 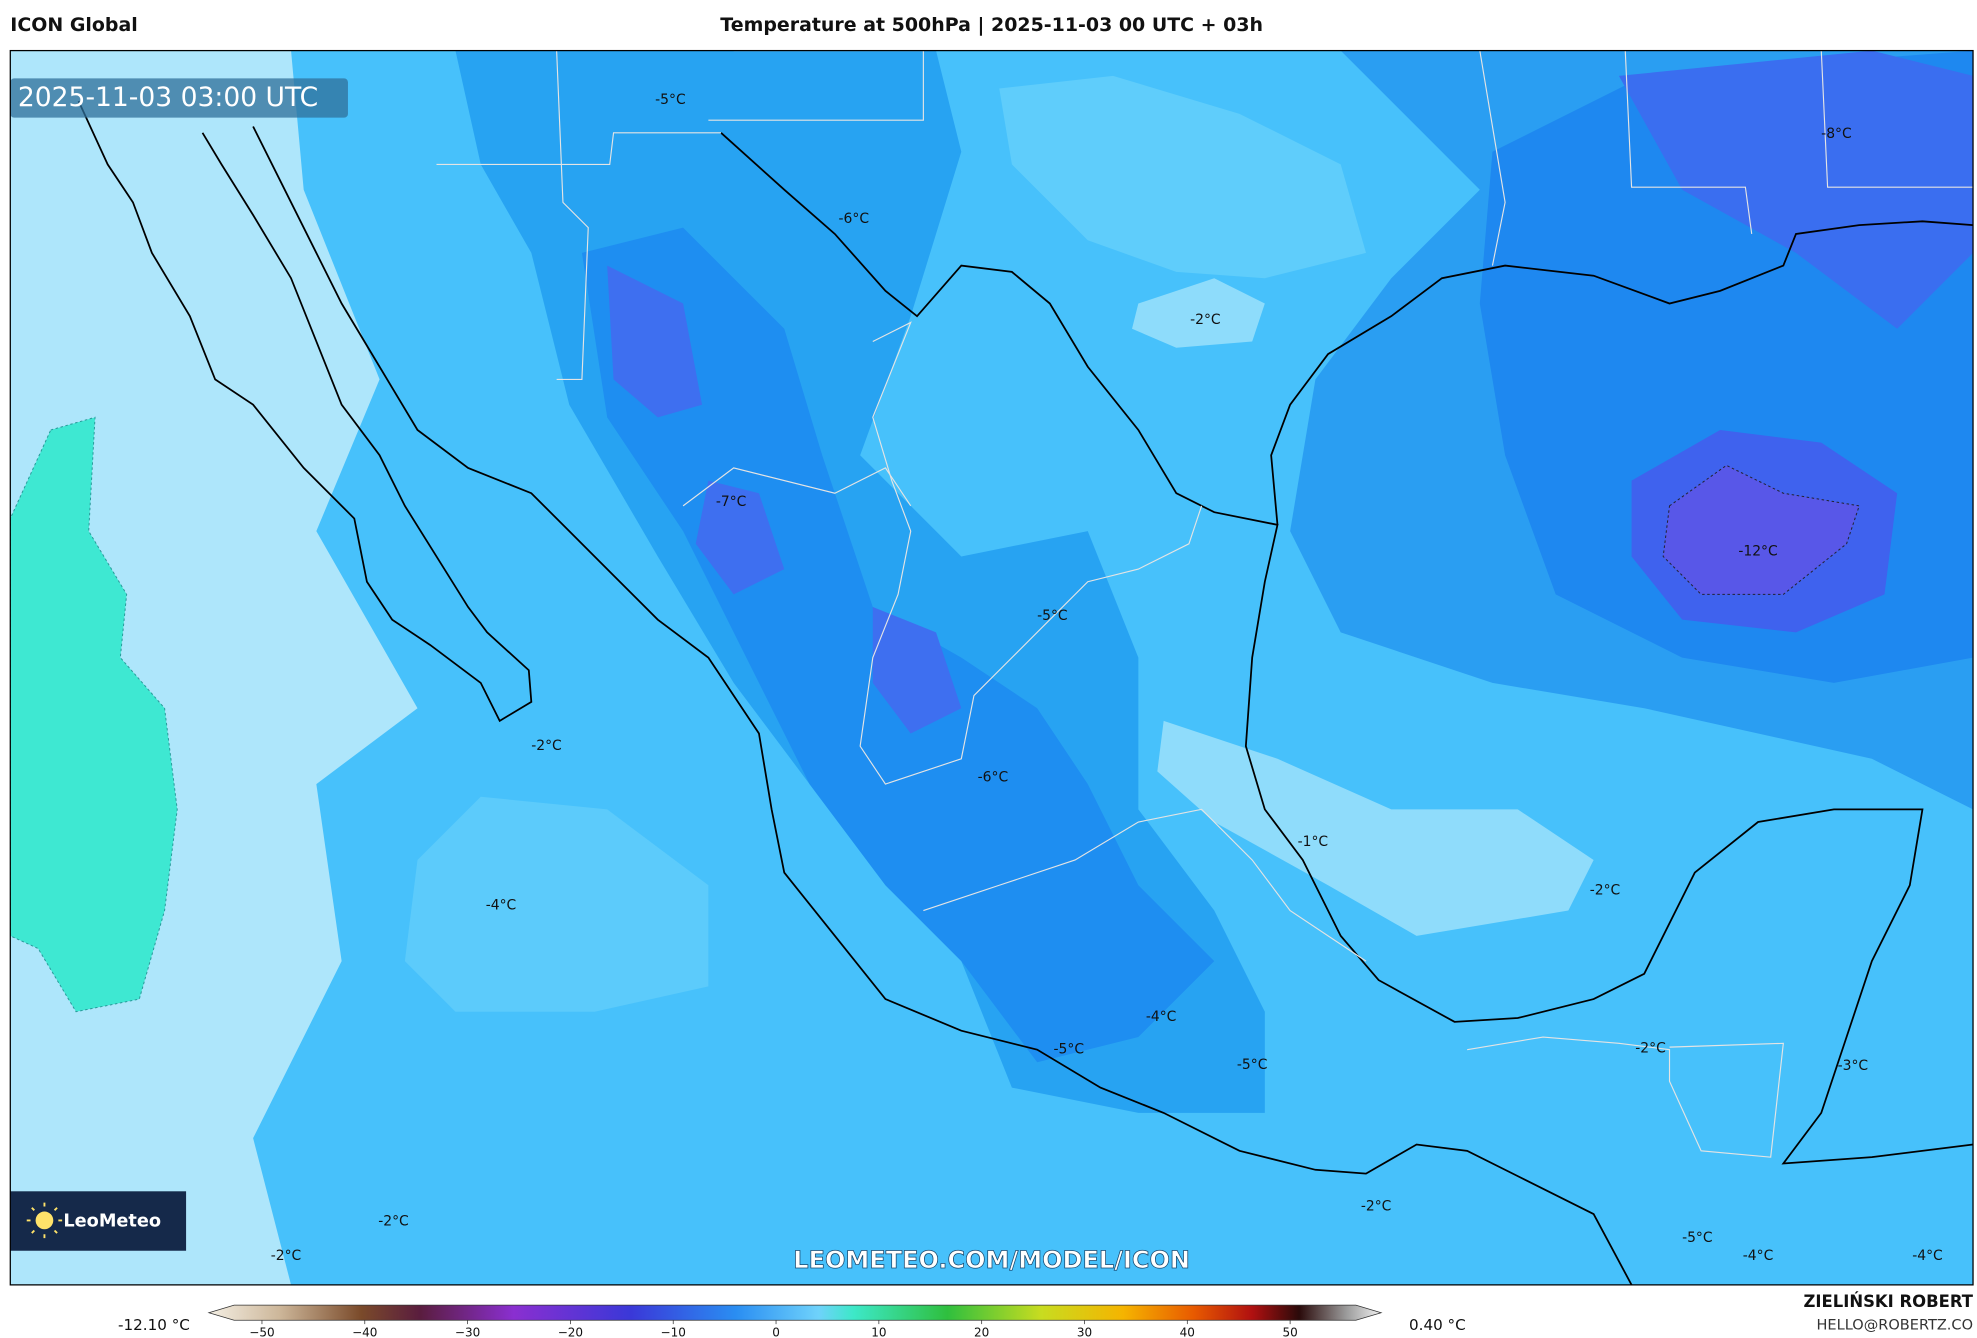 What do you see at coordinates (364, 1331) in the screenshot?
I see `colorbar-tick-label: −40` at bounding box center [364, 1331].